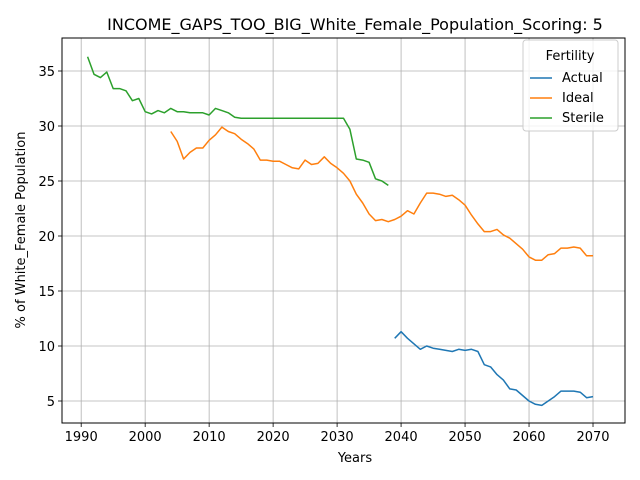 The width and height of the screenshot is (640, 480). Describe the element at coordinates (81, 437) in the screenshot. I see `x-tick-label: 1990` at that location.